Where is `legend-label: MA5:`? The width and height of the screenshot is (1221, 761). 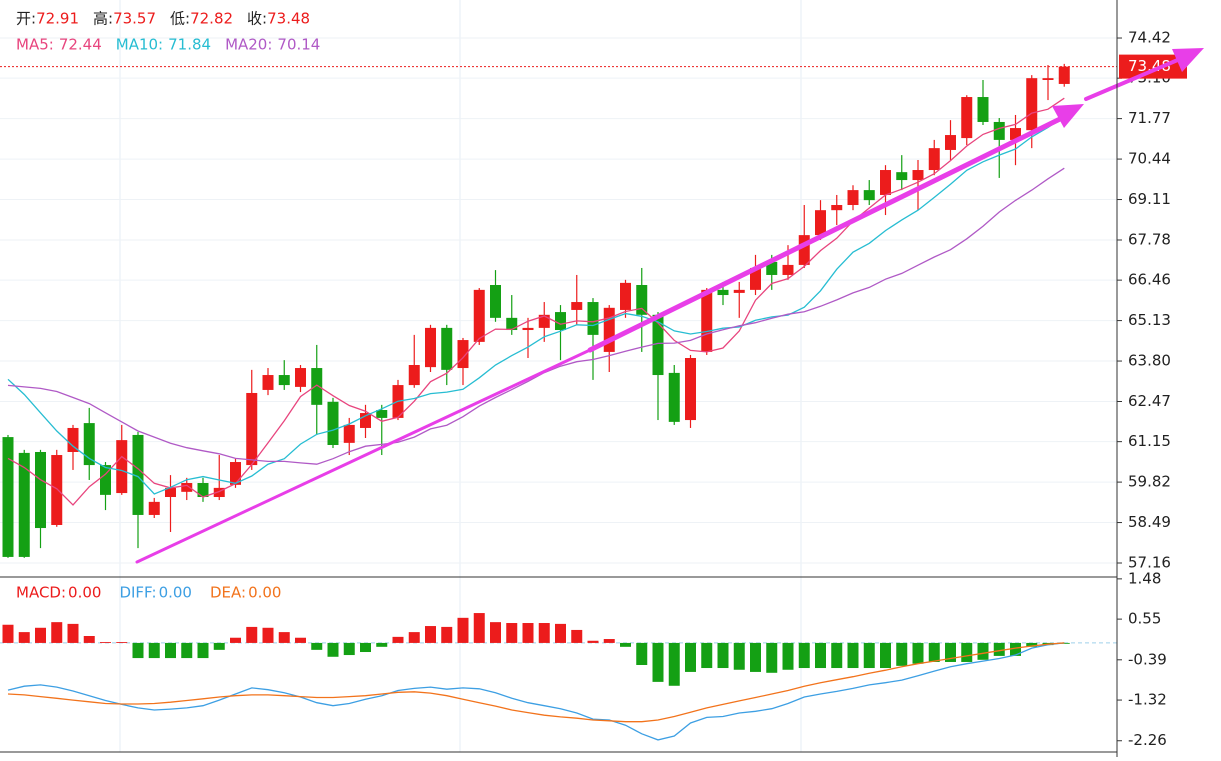
legend-label: MA5: is located at coordinates (35, 45).